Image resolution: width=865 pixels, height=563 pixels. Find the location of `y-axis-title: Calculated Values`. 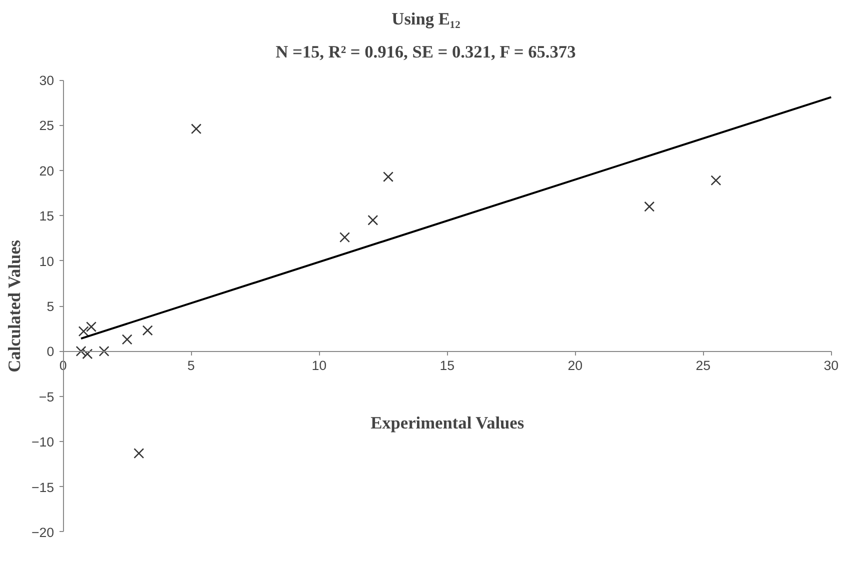

y-axis-title: Calculated Values is located at coordinates (14, 306).